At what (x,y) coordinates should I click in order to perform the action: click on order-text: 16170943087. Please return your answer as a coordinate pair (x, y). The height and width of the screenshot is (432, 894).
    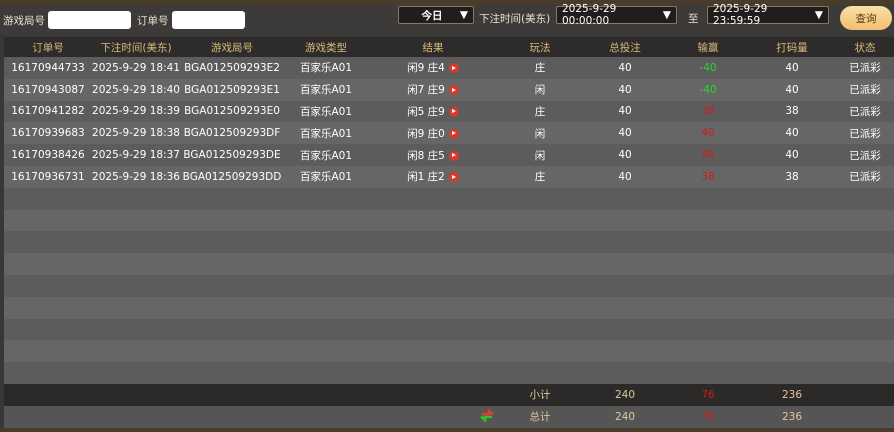
    Looking at the image, I should click on (48, 89).